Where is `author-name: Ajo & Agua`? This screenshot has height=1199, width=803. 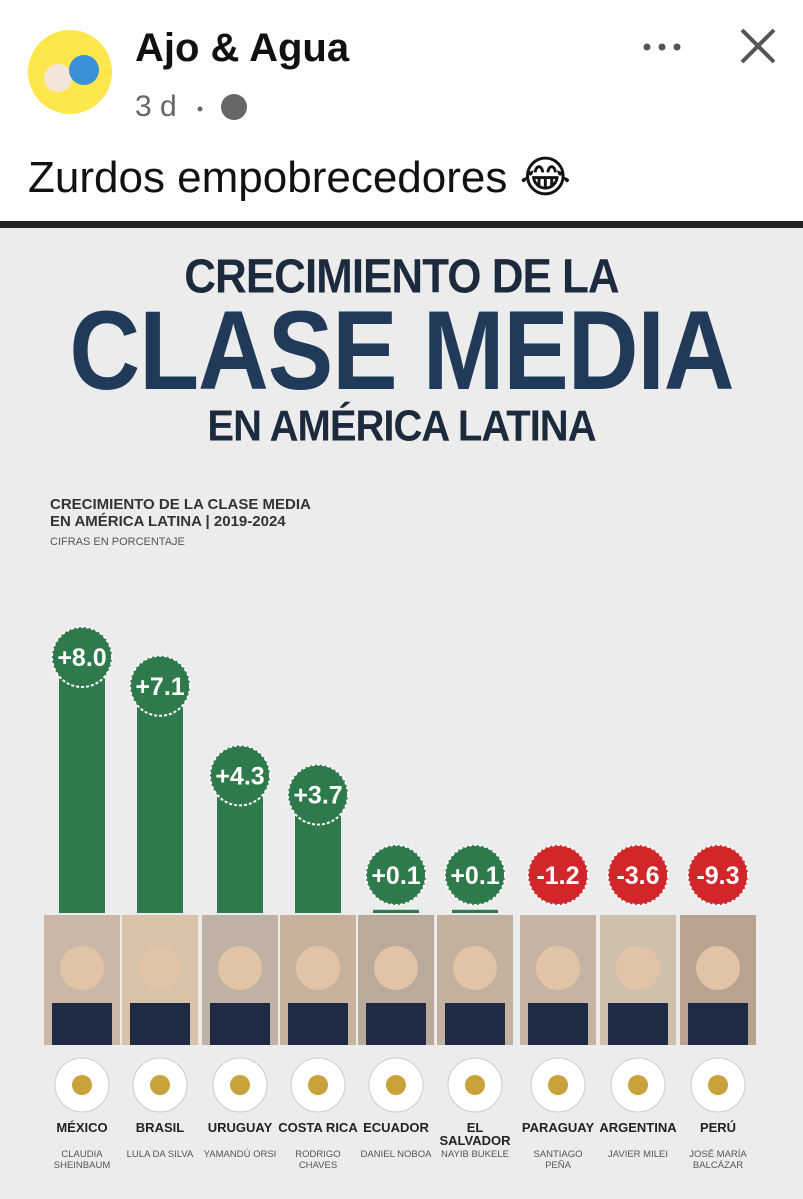 author-name: Ajo & Agua is located at coordinates (242, 48).